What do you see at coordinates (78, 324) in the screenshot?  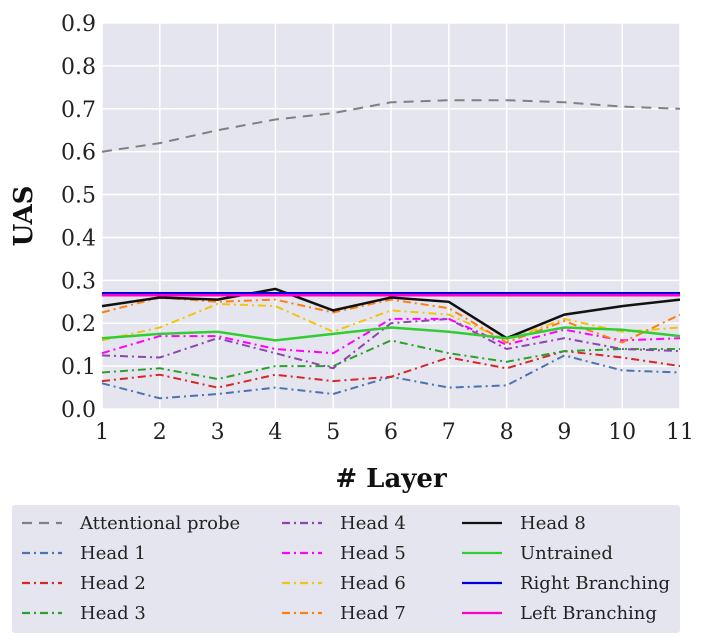 I see `y-tick-label: 0.2` at bounding box center [78, 324].